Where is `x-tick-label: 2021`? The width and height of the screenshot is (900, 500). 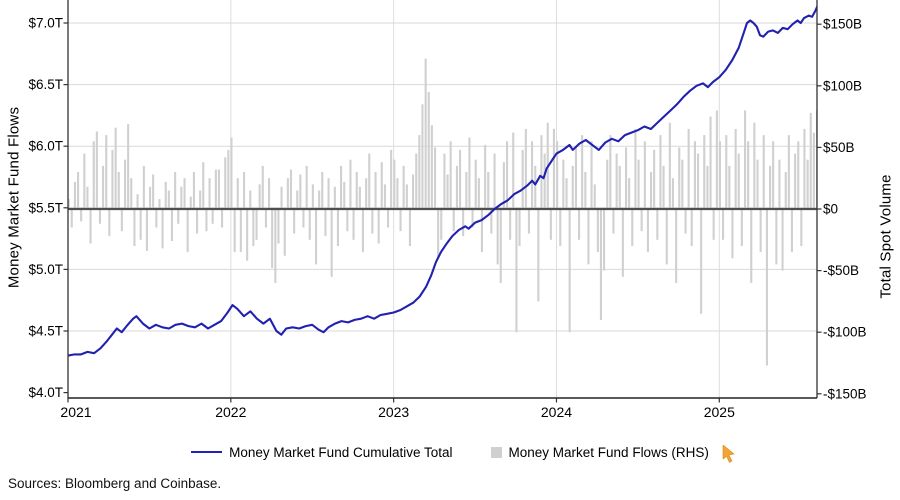
x-tick-label: 2021 is located at coordinates (75, 412).